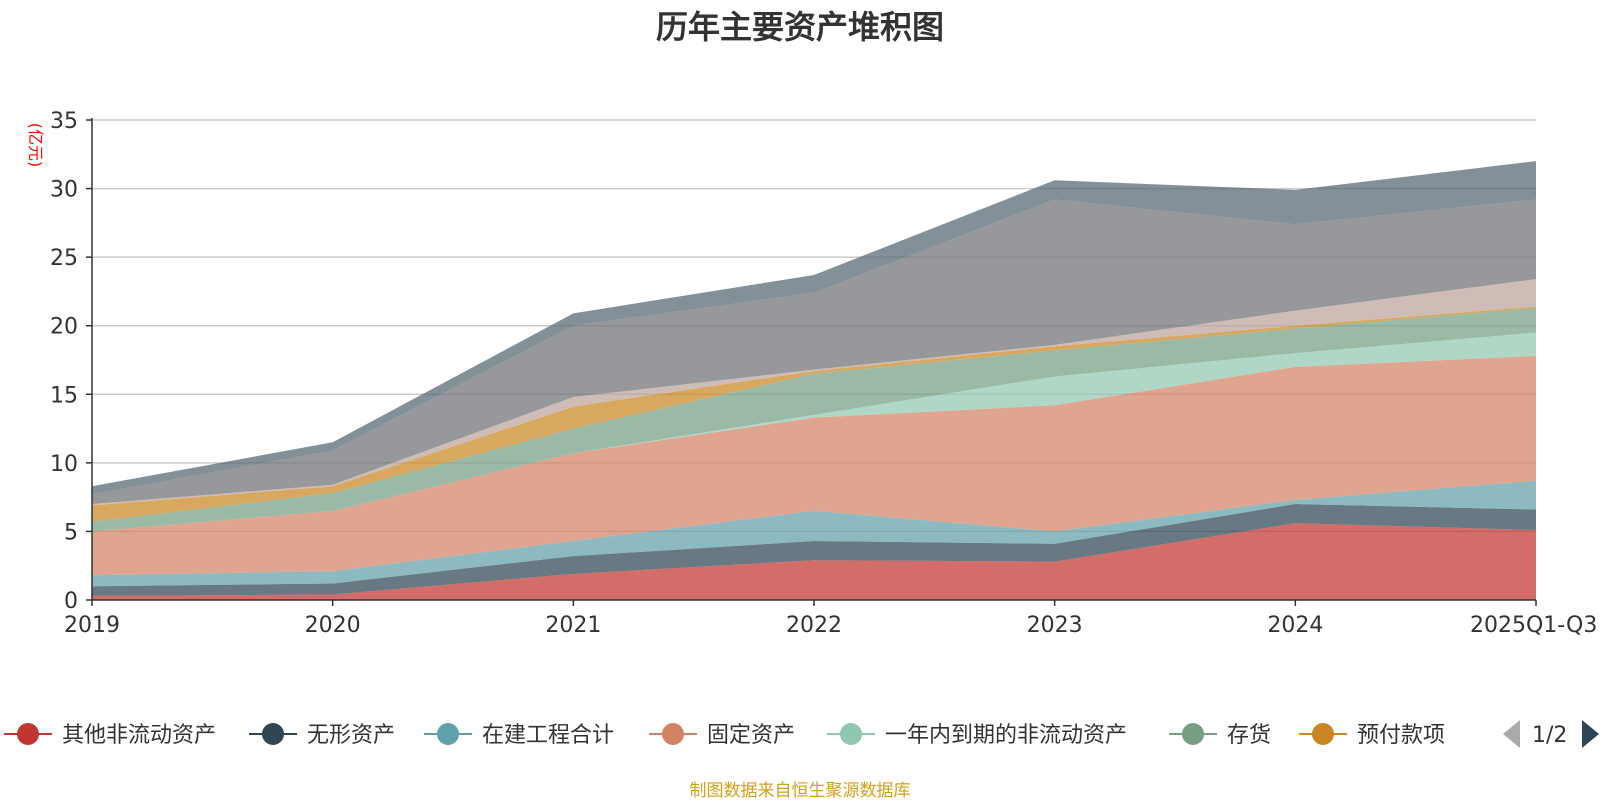 The height and width of the screenshot is (801, 1600). Describe the element at coordinates (92, 625) in the screenshot. I see `x-tick-label: 2019` at that location.